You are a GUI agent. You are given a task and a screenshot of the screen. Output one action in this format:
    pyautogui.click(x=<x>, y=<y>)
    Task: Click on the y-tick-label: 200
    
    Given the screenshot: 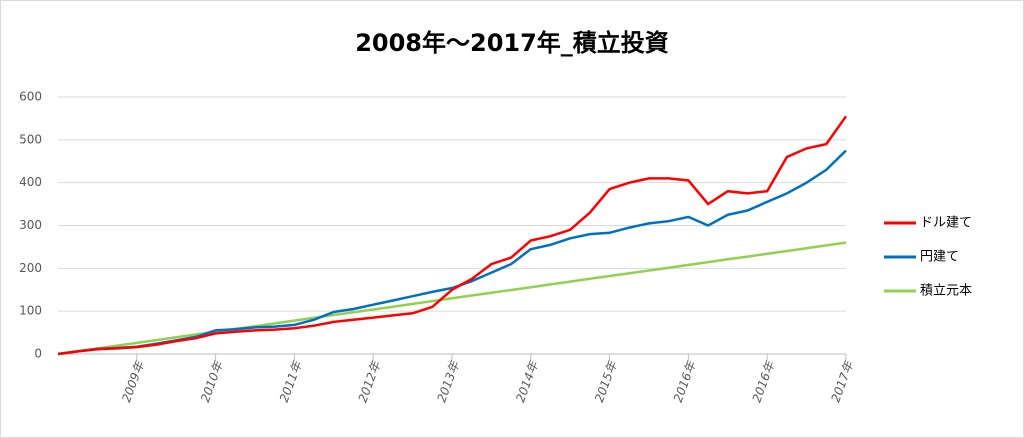 What is the action you would take?
    pyautogui.click(x=30, y=268)
    